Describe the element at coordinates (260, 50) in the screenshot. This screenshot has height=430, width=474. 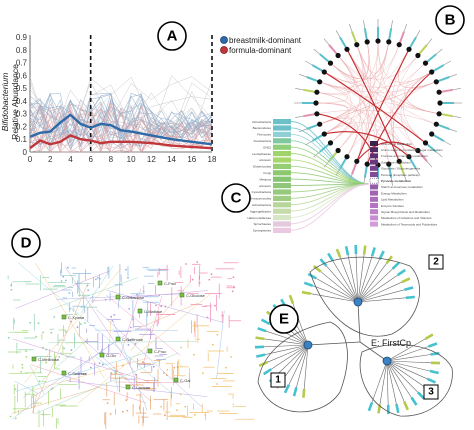
I see `legend-formula-label: formula-dominant` at that location.